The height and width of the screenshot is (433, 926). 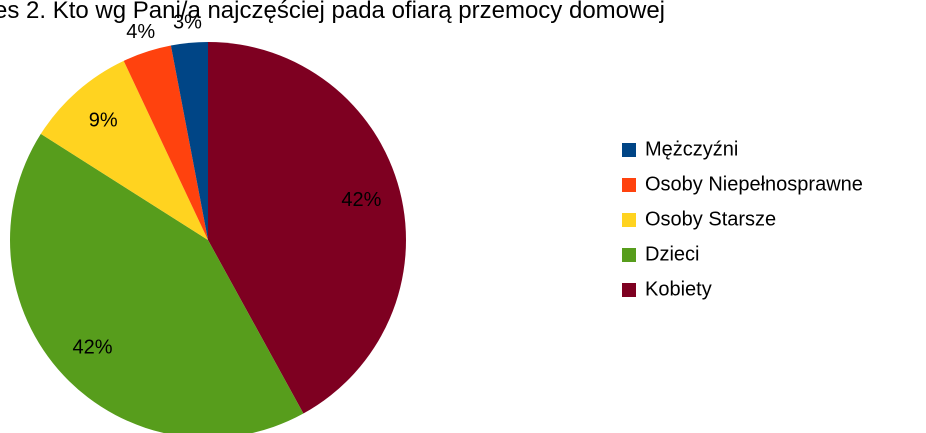 What do you see at coordinates (140, 32) in the screenshot?
I see `data-label: 4%` at bounding box center [140, 32].